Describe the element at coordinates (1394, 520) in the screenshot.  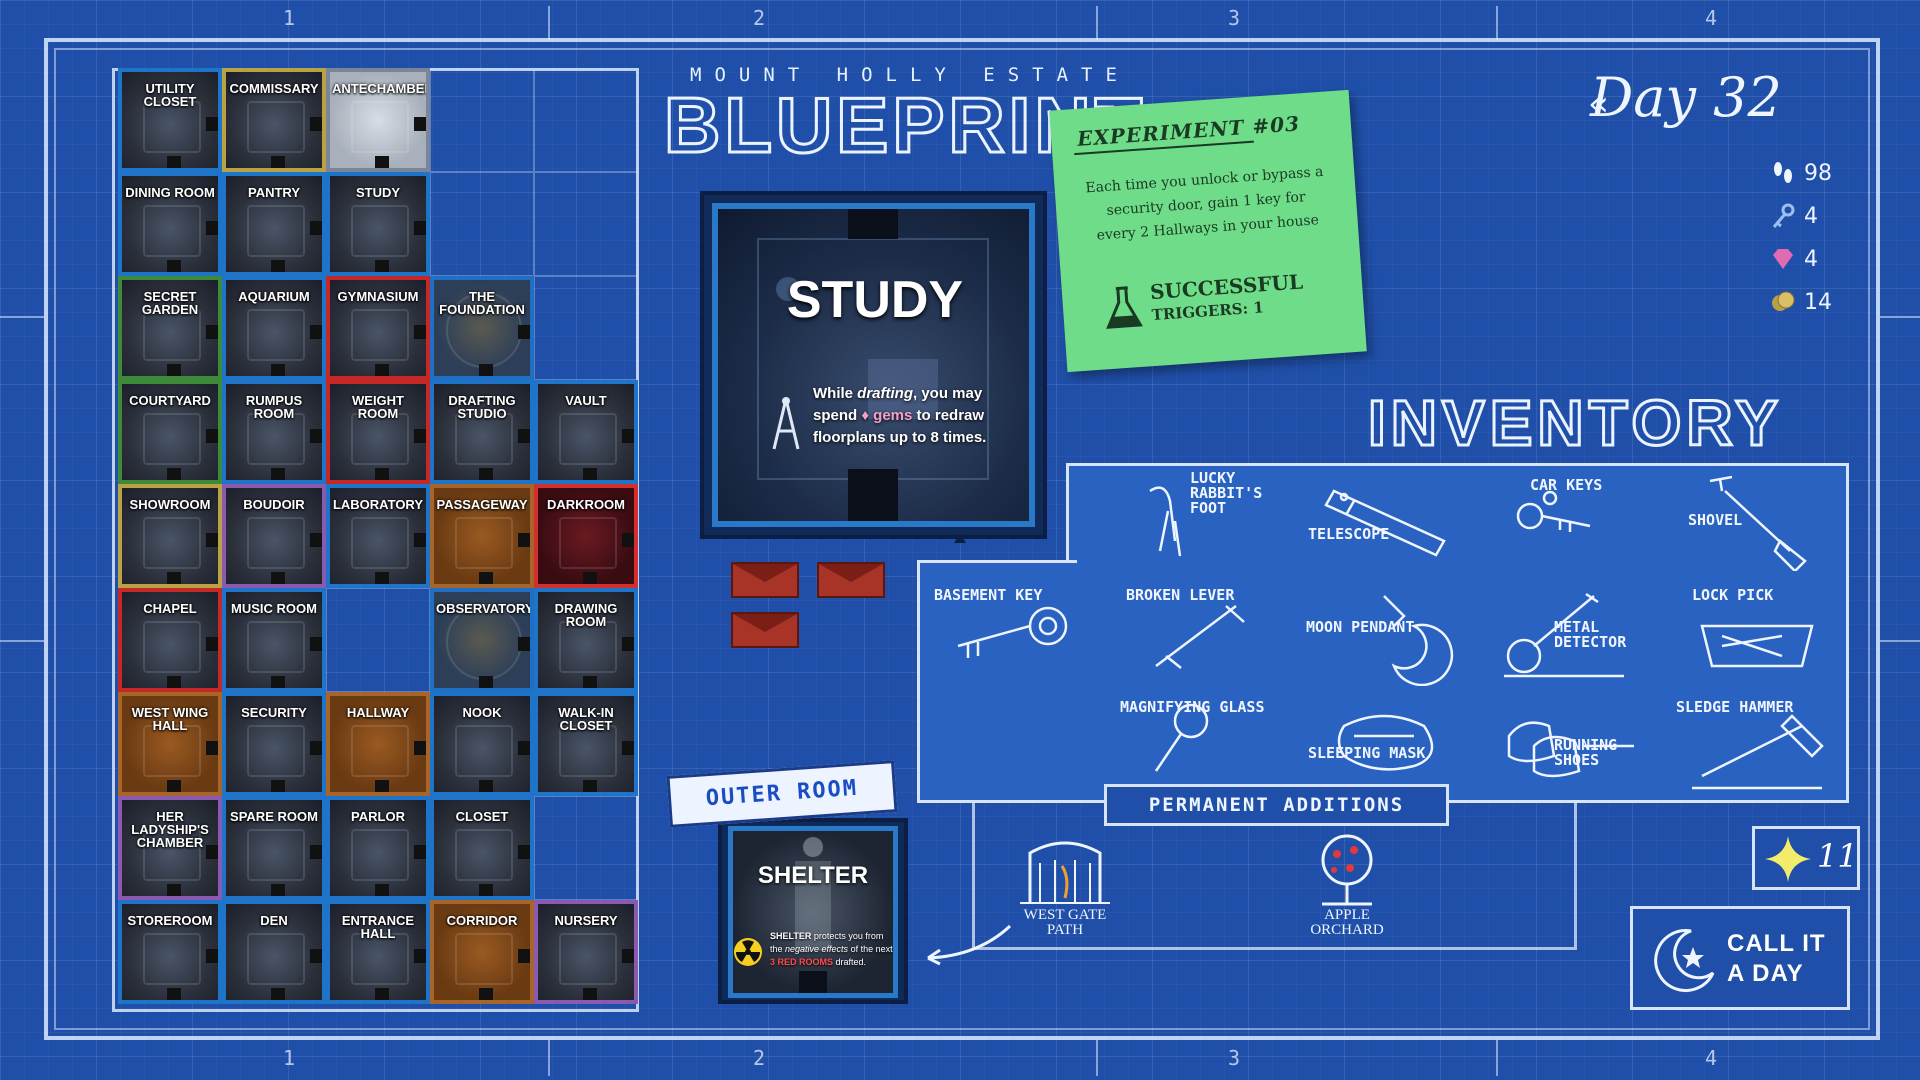
I see `inventory-item: TELESCOPE` at that location.